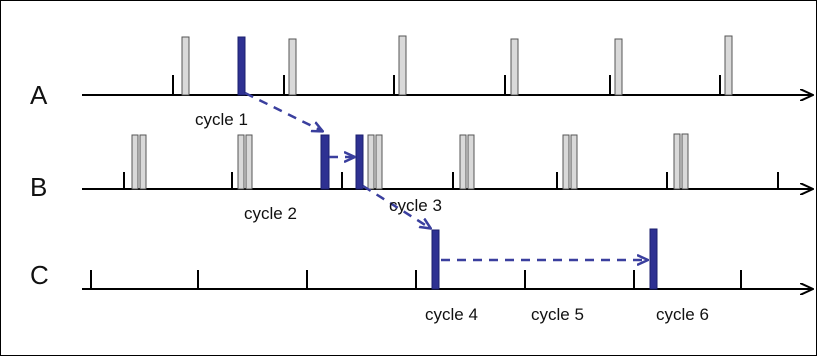 Image resolution: width=817 pixels, height=356 pixels. What do you see at coordinates (39, 95) in the screenshot?
I see `row-label-a: A` at bounding box center [39, 95].